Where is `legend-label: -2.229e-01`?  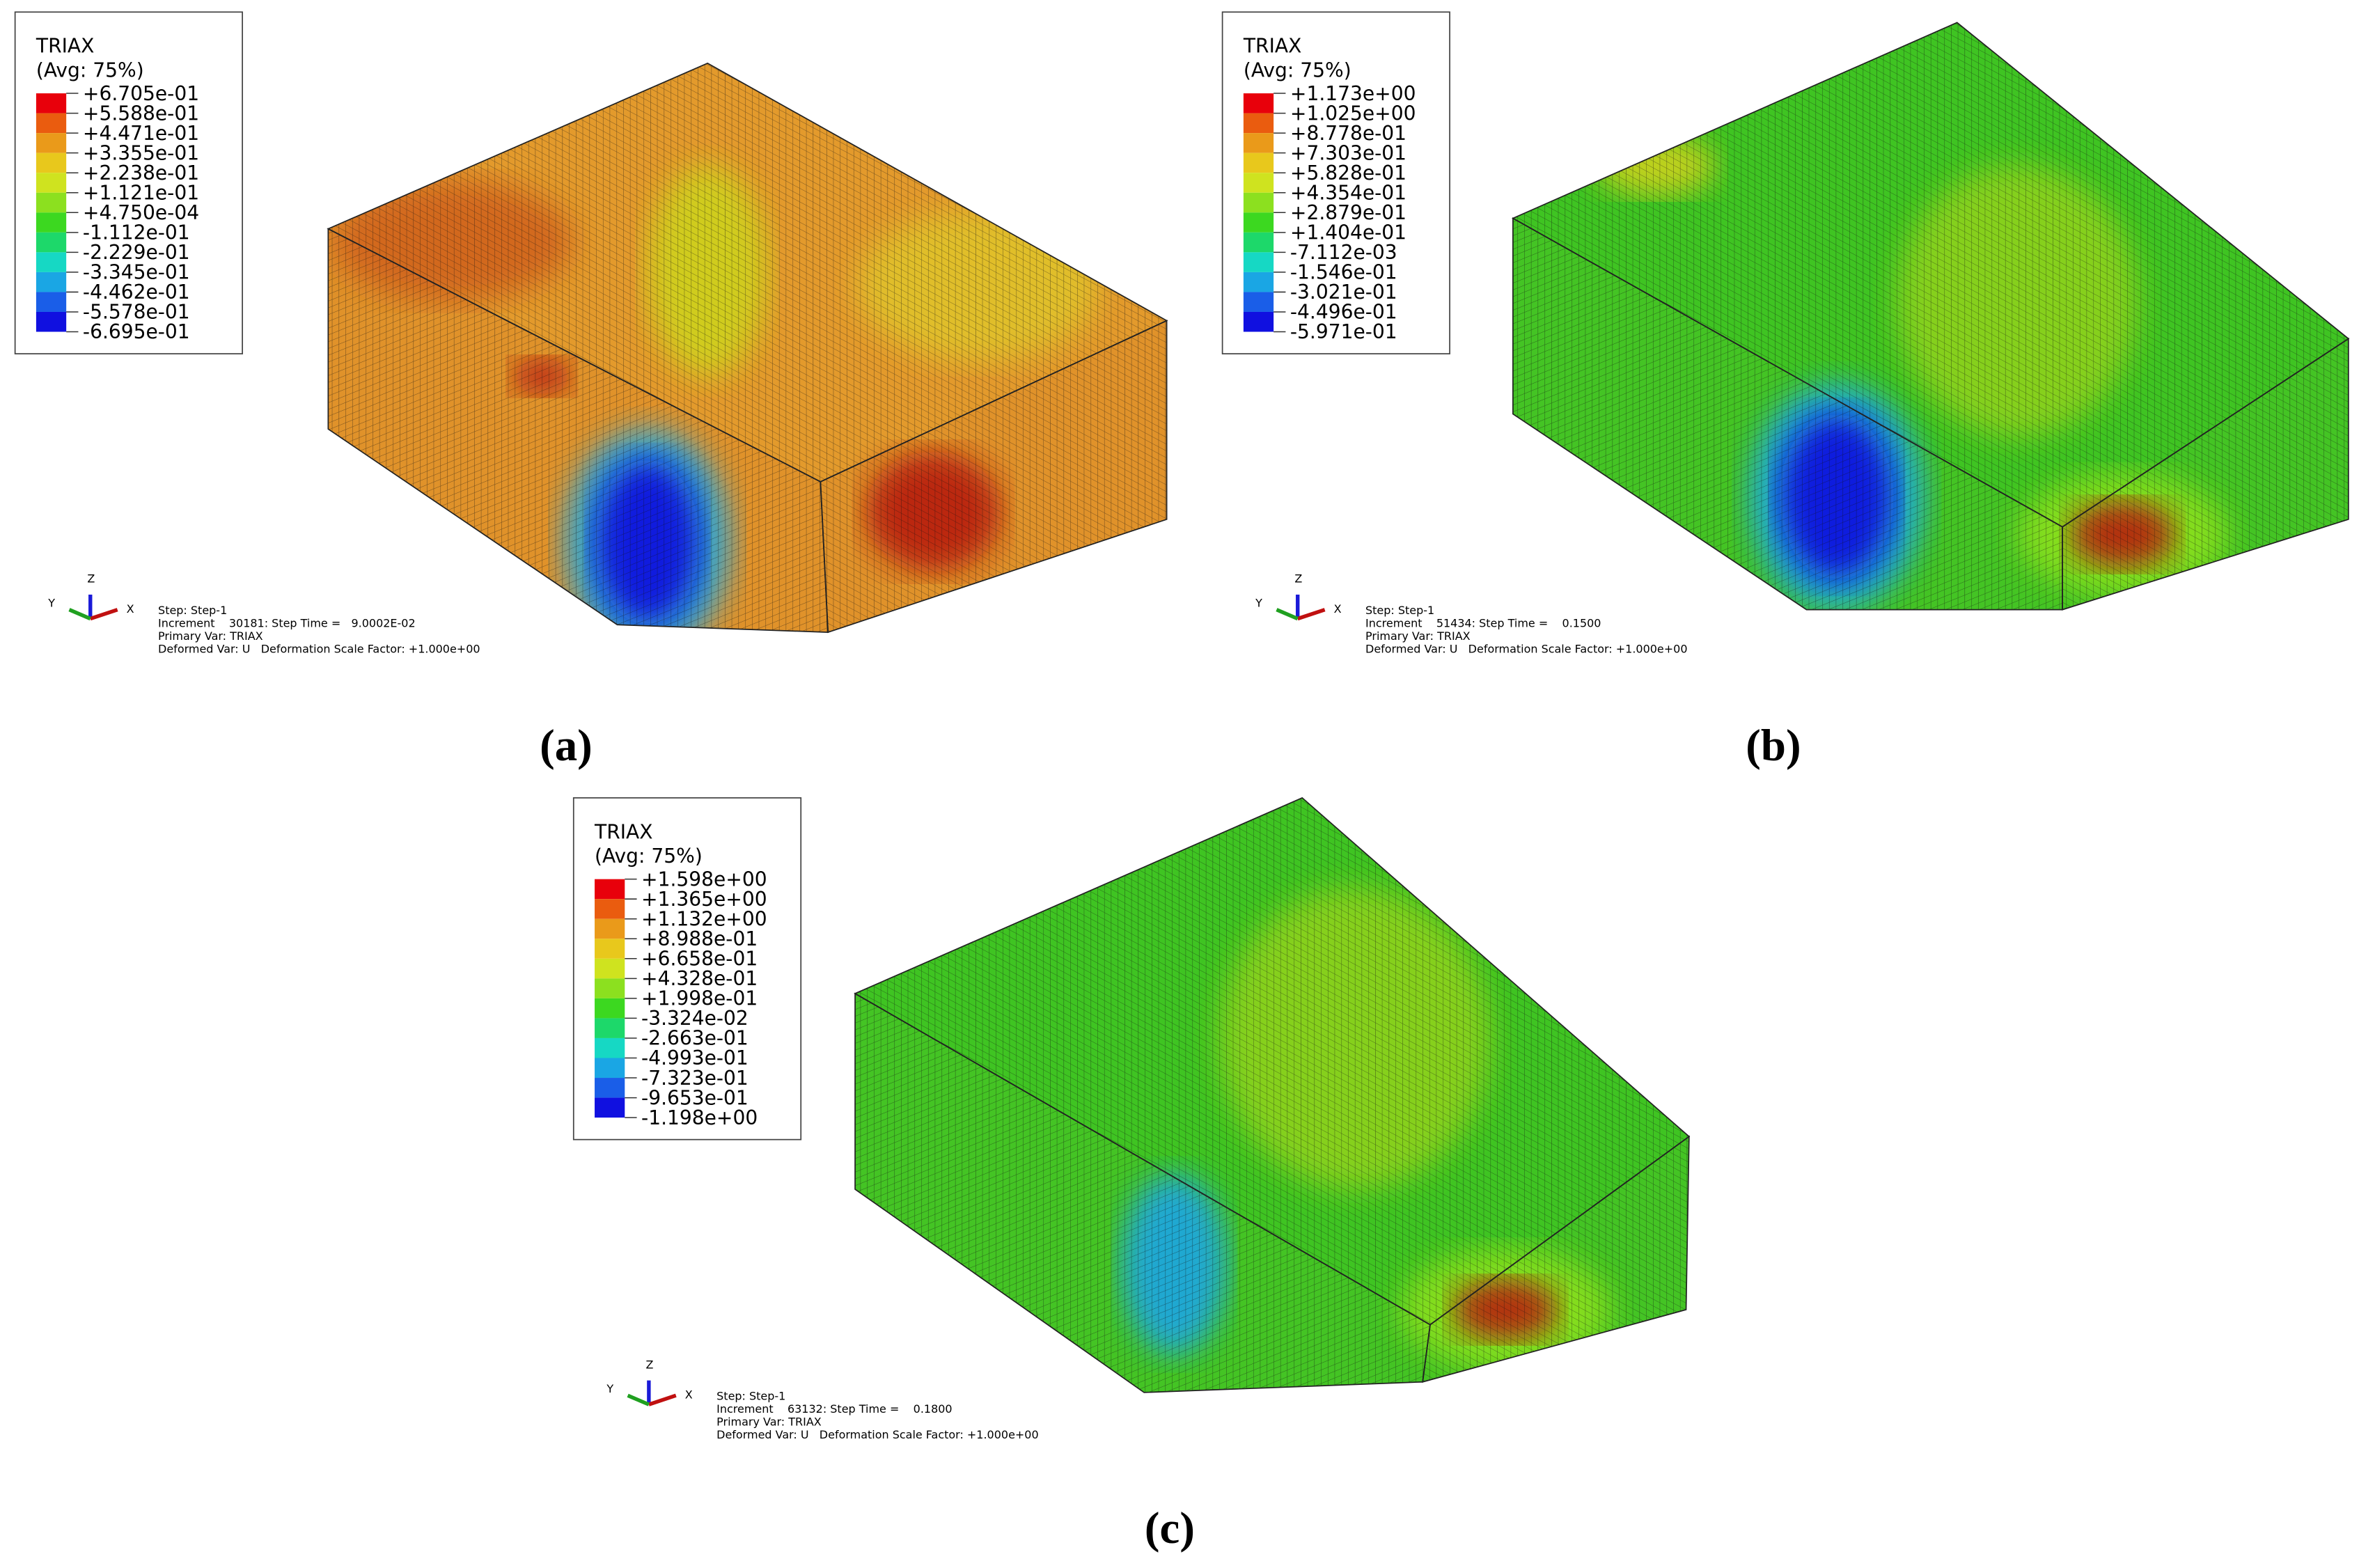
legend-label: -2.229e-01 is located at coordinates (136, 252).